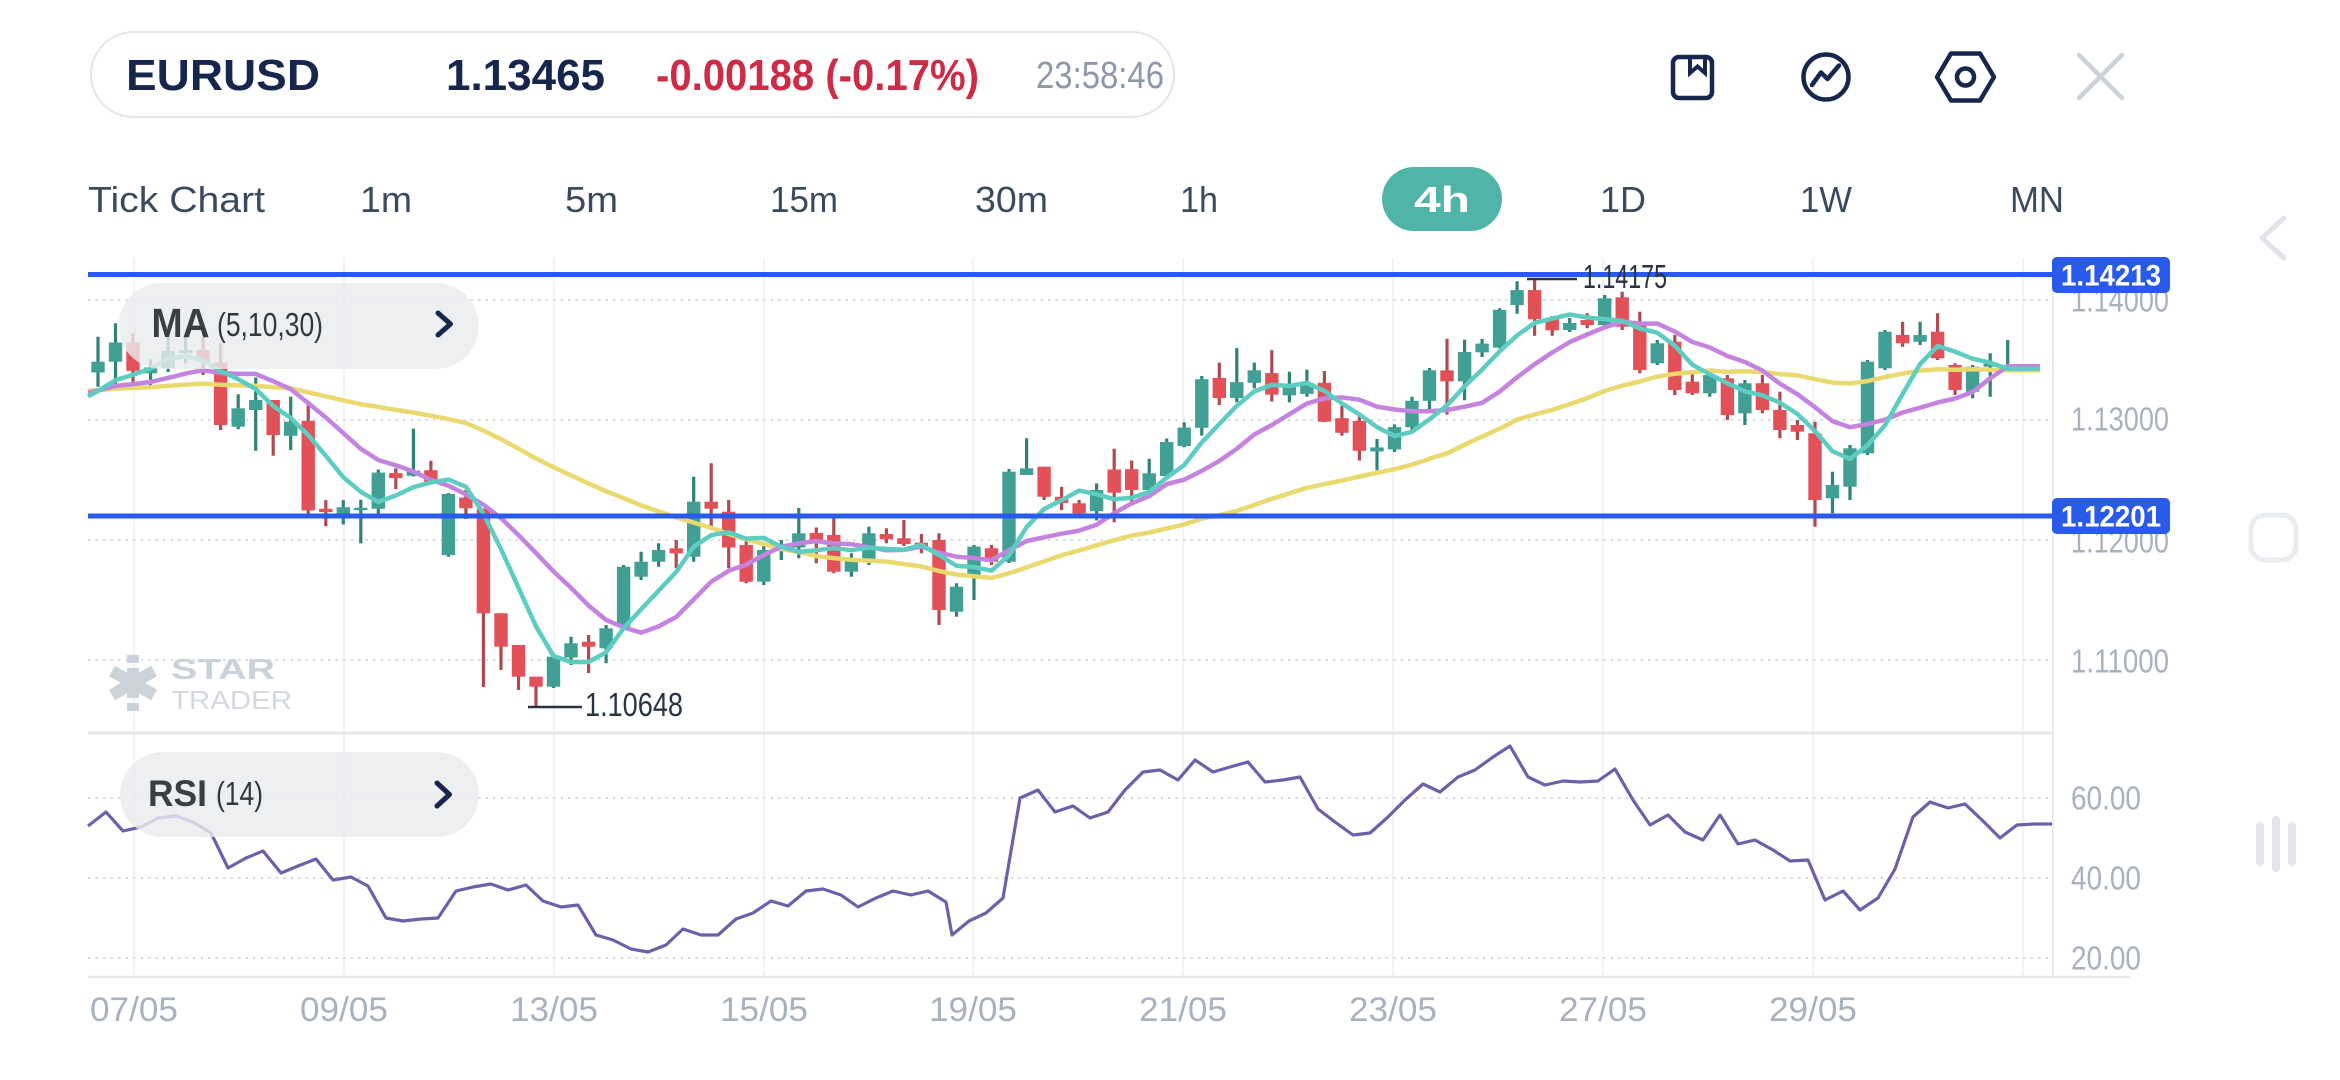  I want to click on svg-text: 1D, so click(1623, 199).